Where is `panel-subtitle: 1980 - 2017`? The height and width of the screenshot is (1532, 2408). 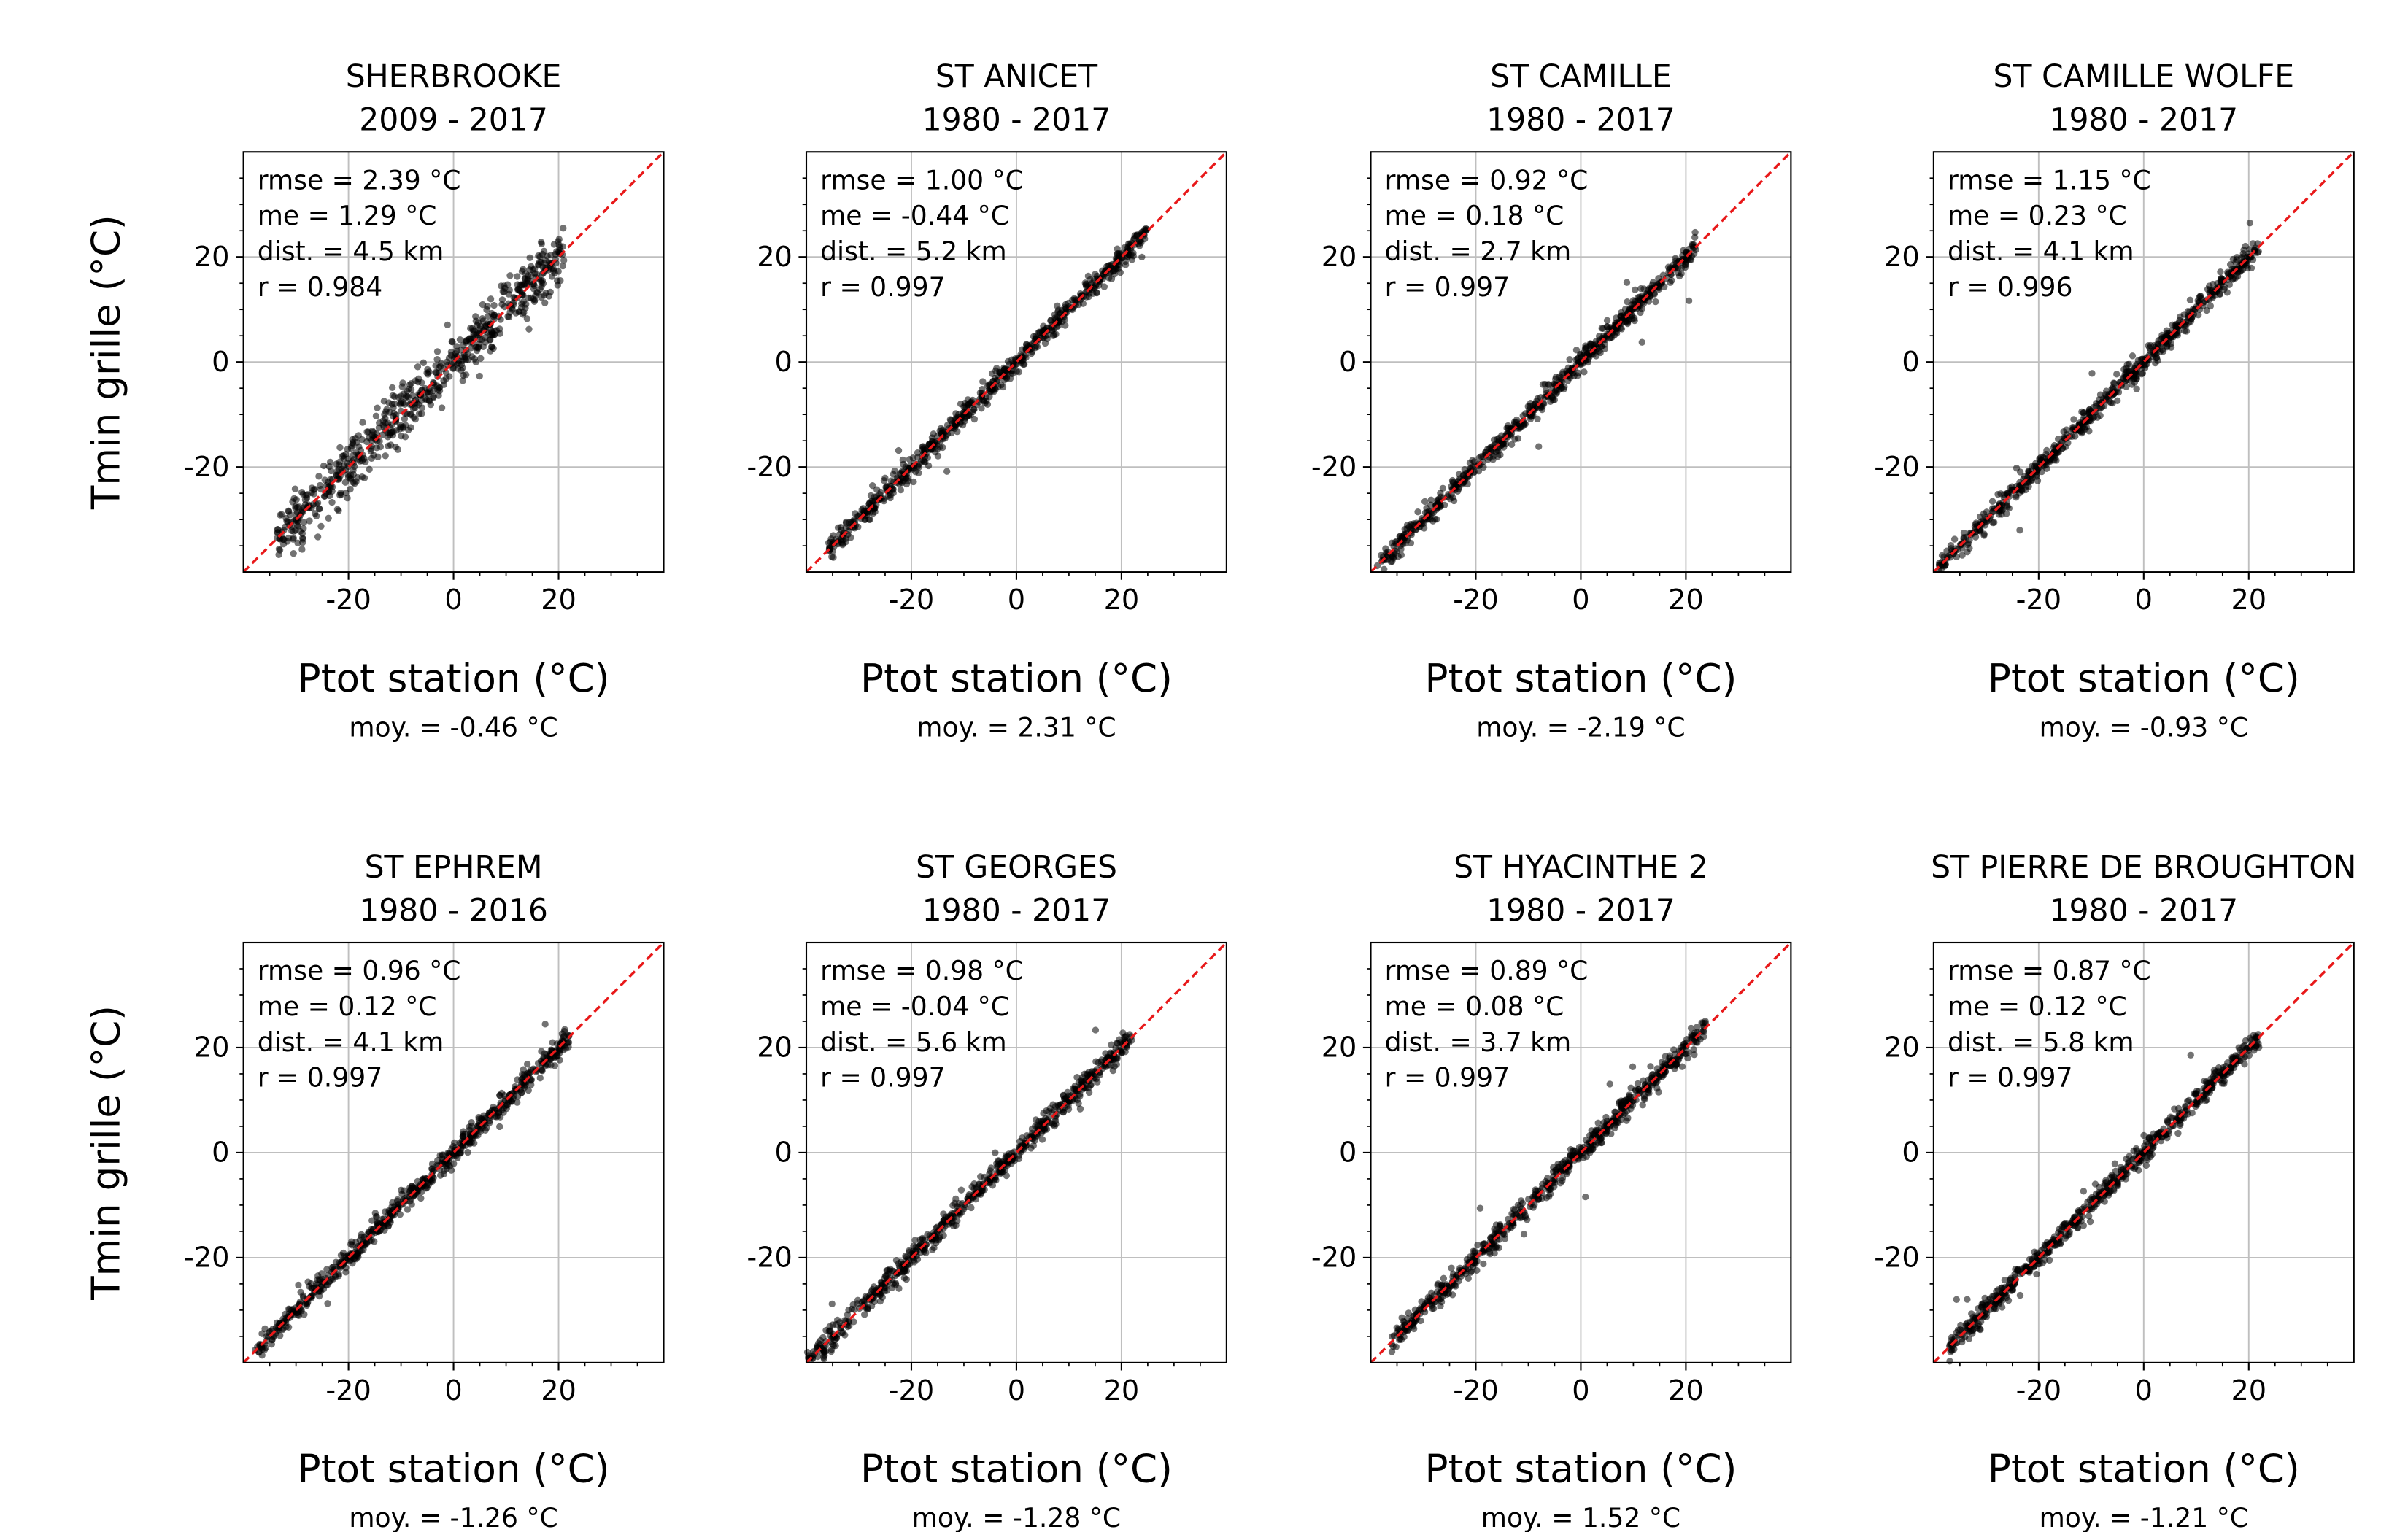 panel-subtitle: 1980 - 2017 is located at coordinates (1016, 911).